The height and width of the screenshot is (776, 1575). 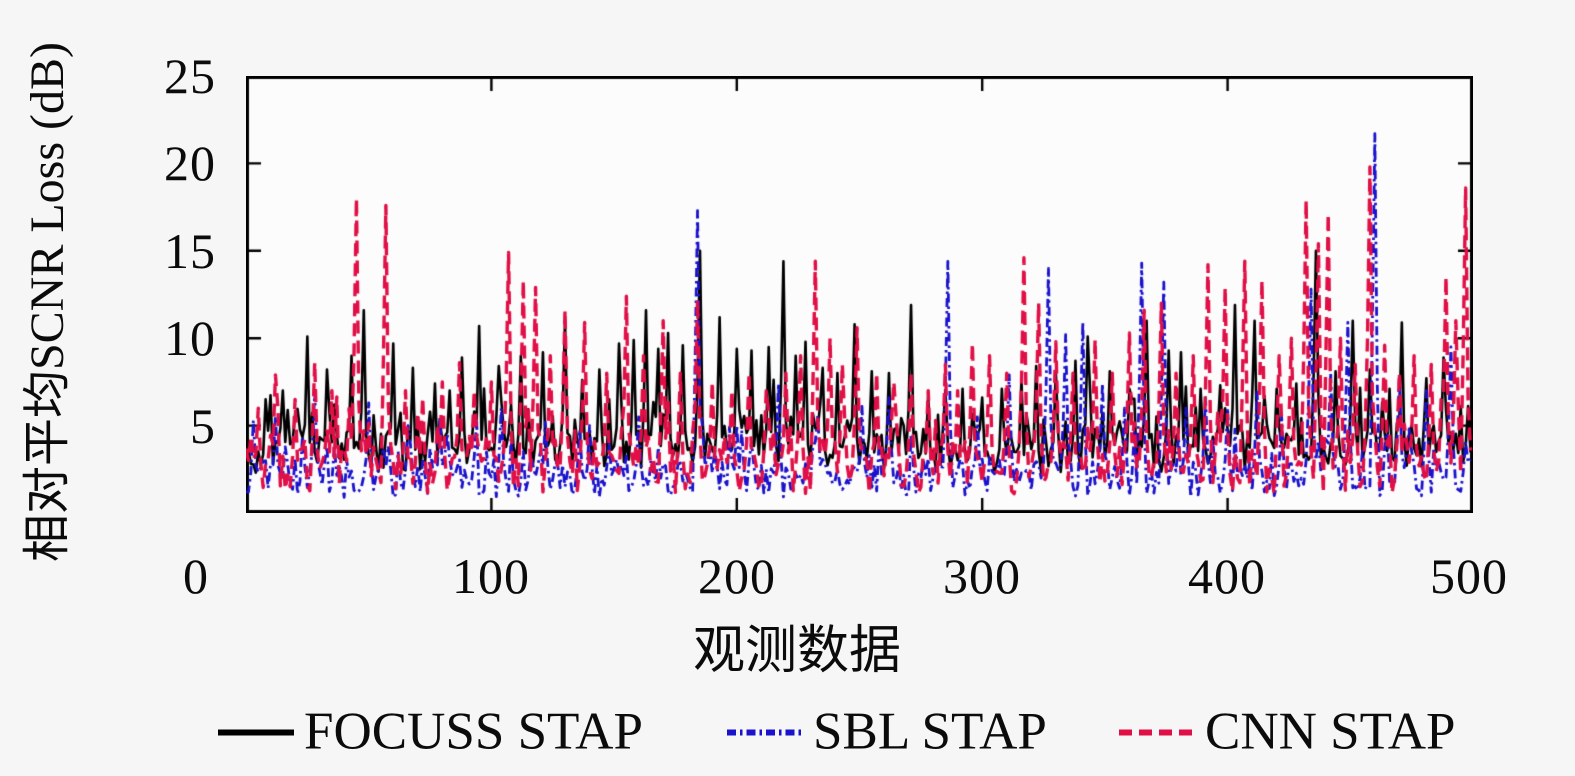 I want to click on legend-item-sbl-stap: SBL STAP, so click(x=886, y=731).